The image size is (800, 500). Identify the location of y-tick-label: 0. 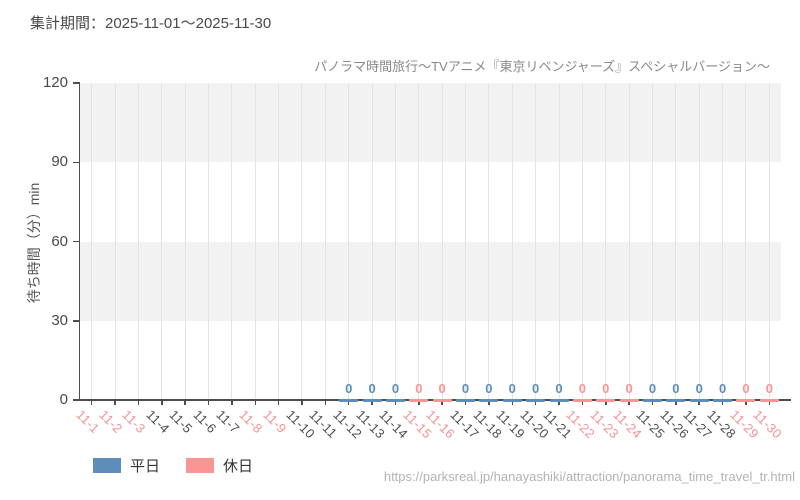
(63, 399).